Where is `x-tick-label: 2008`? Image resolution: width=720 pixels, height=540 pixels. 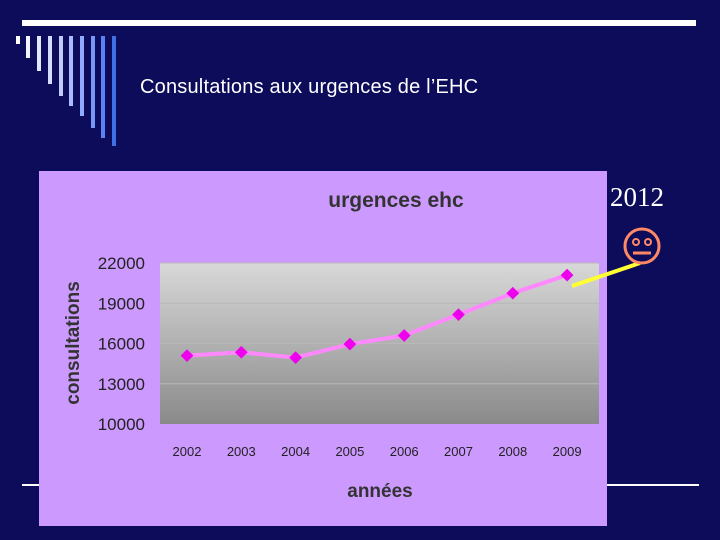
x-tick-label: 2008 is located at coordinates (512, 451).